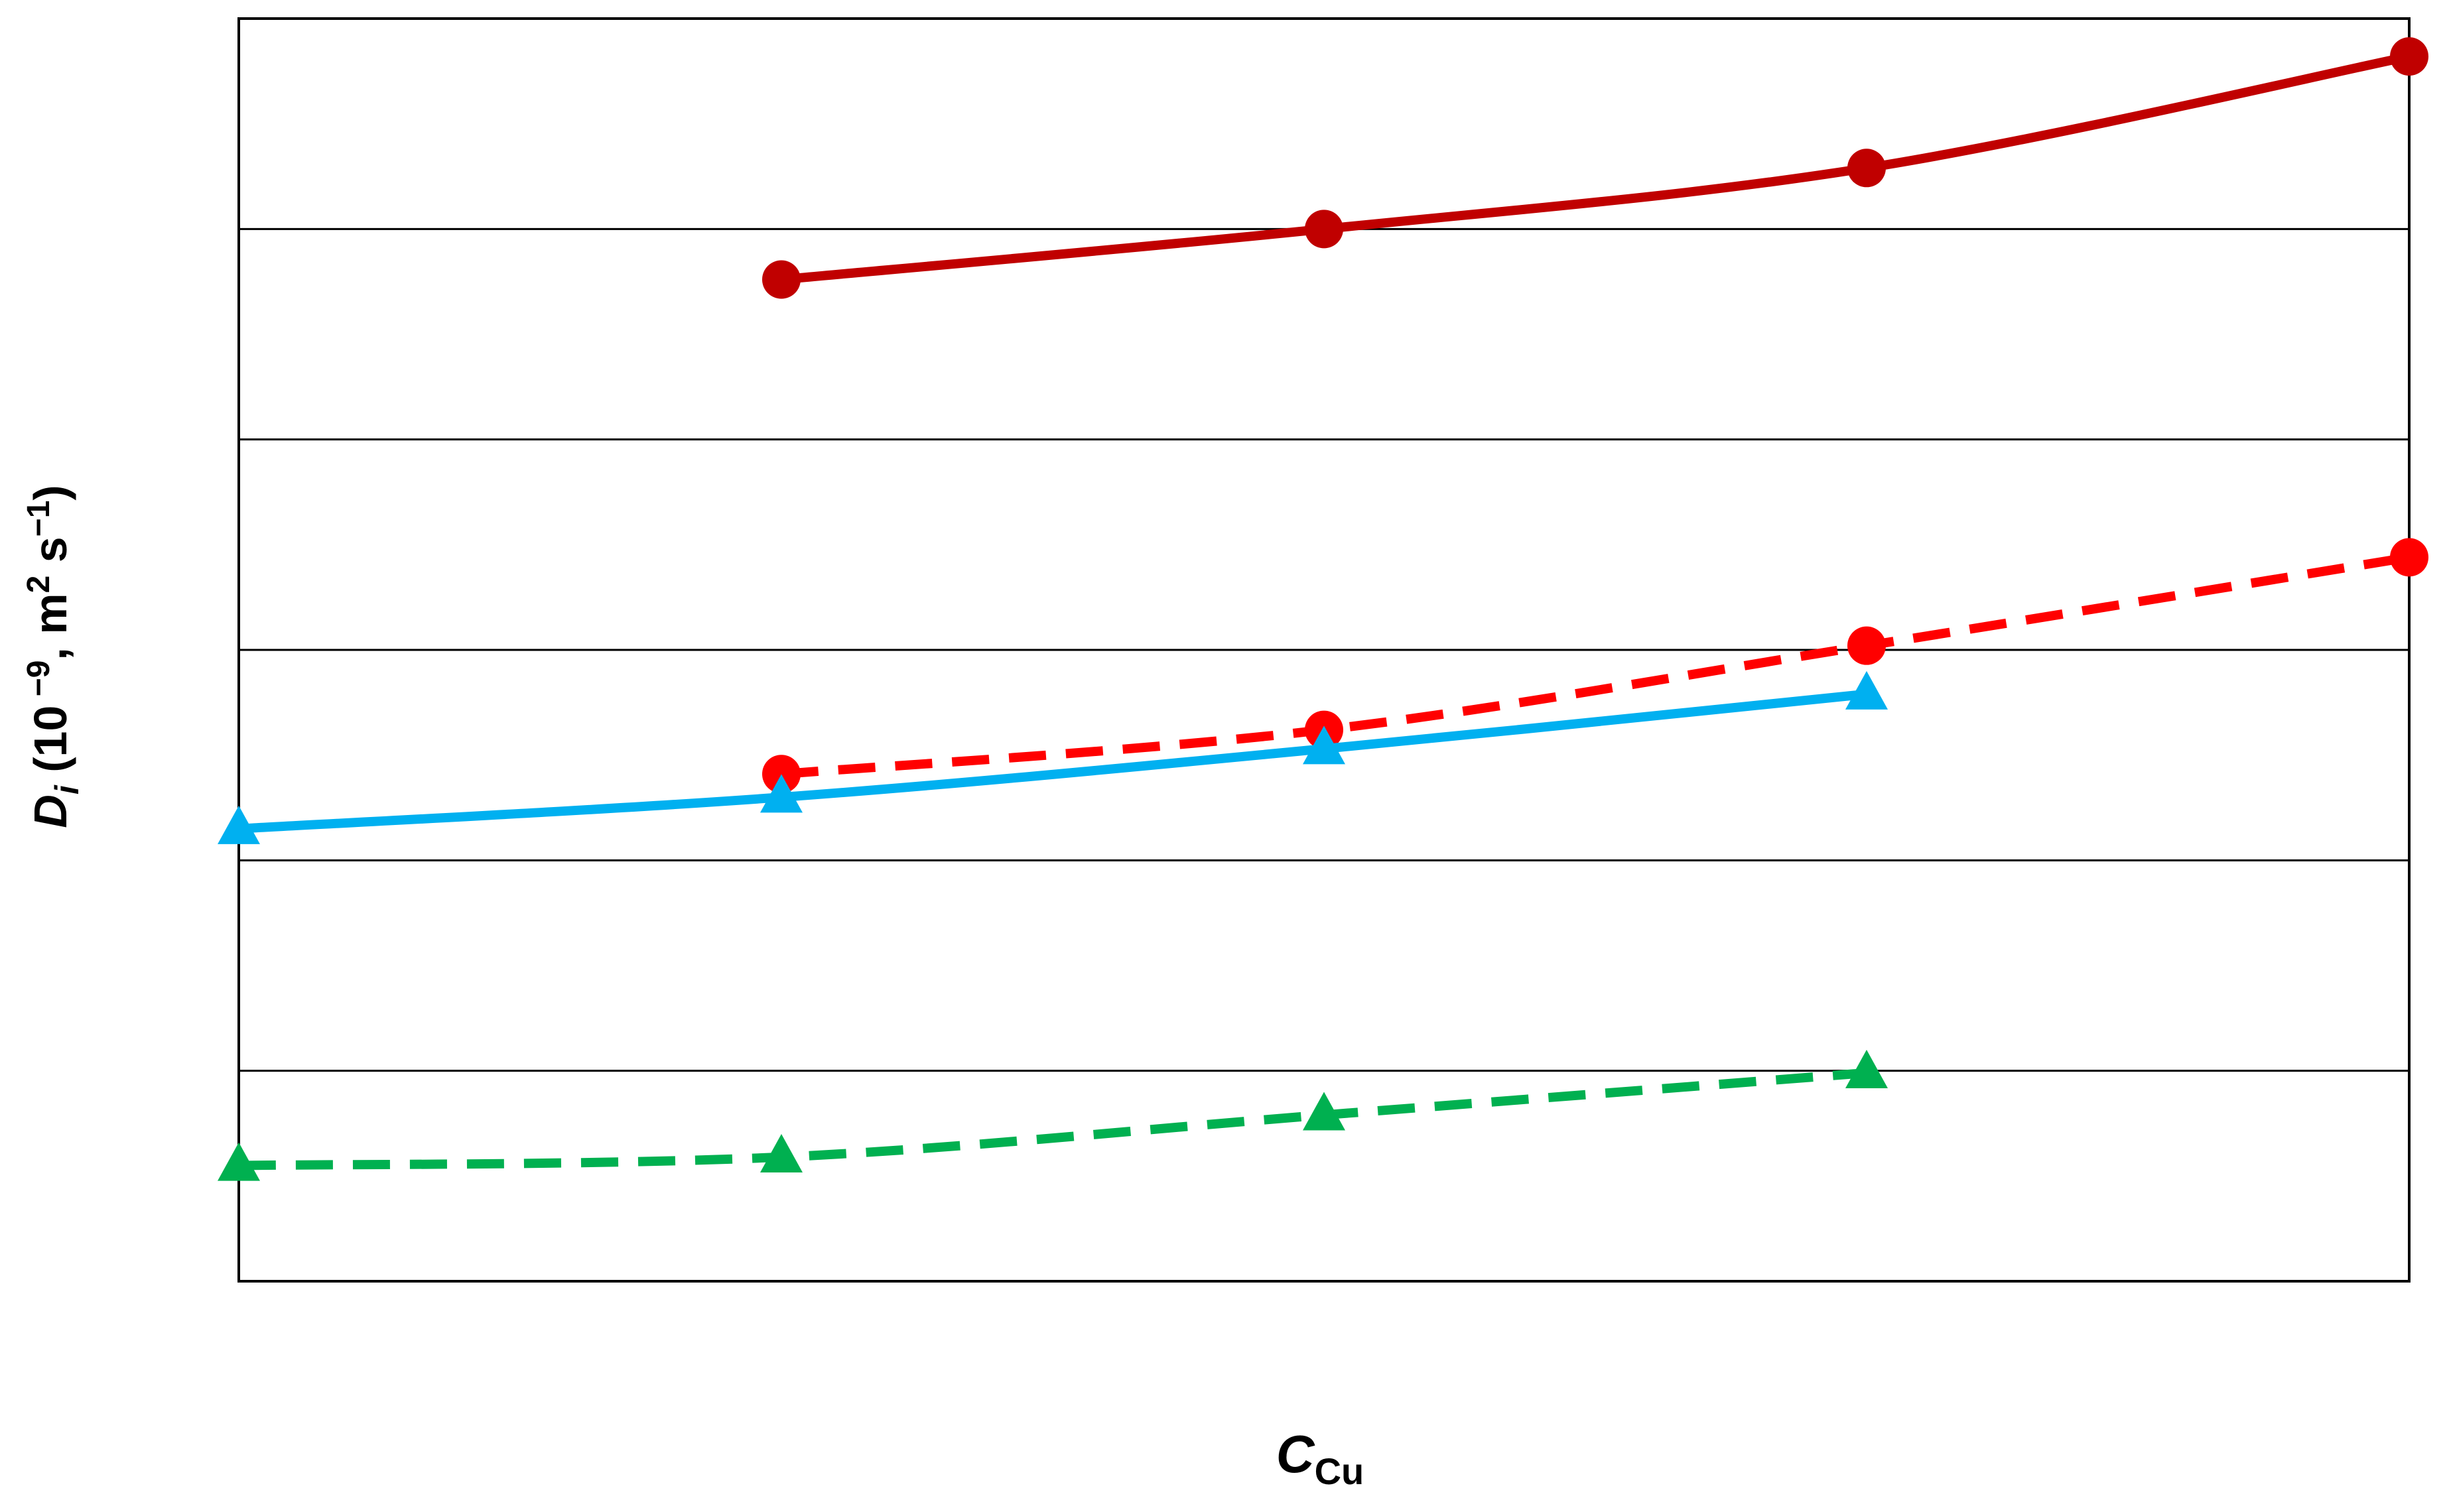 The image size is (2449, 1512). I want to click on series-1-line, so click(1596, 168).